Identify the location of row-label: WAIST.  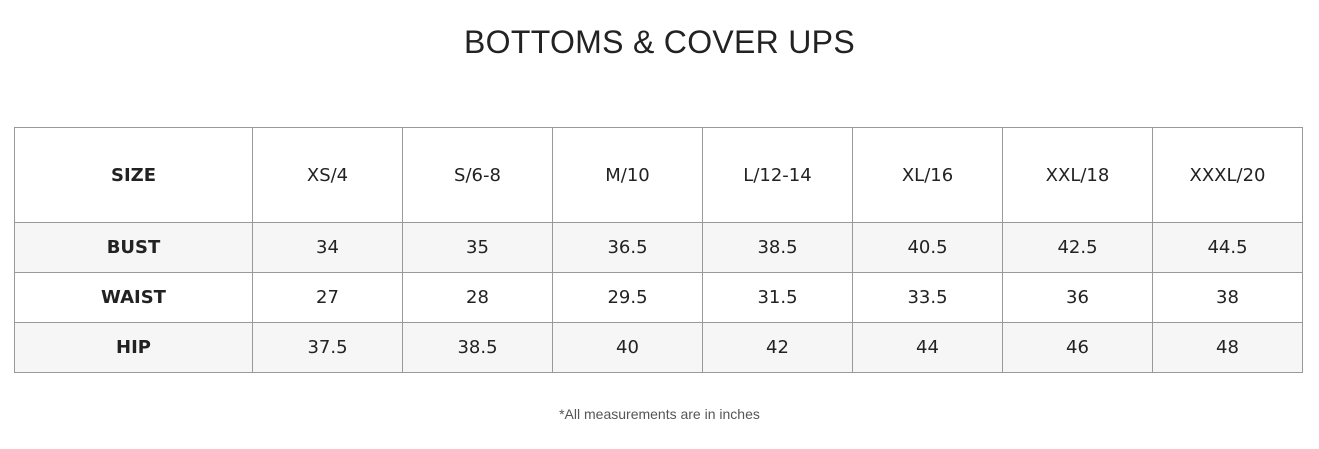
(133, 297).